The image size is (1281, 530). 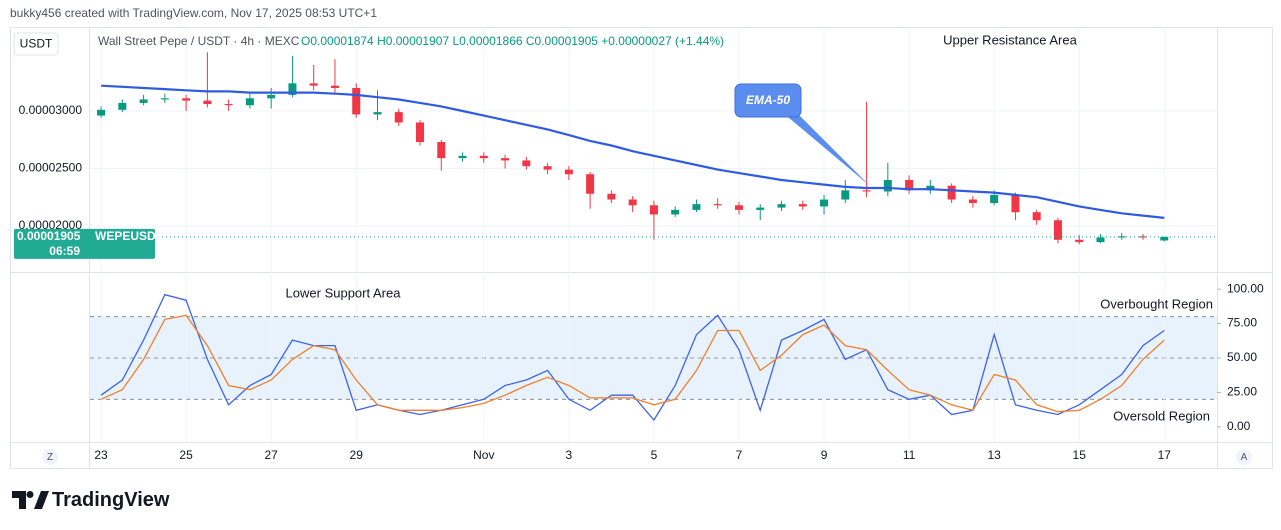 I want to click on symbol-line: Wall Street Pepe / USDT · 4h · MEXC, so click(x=199, y=41).